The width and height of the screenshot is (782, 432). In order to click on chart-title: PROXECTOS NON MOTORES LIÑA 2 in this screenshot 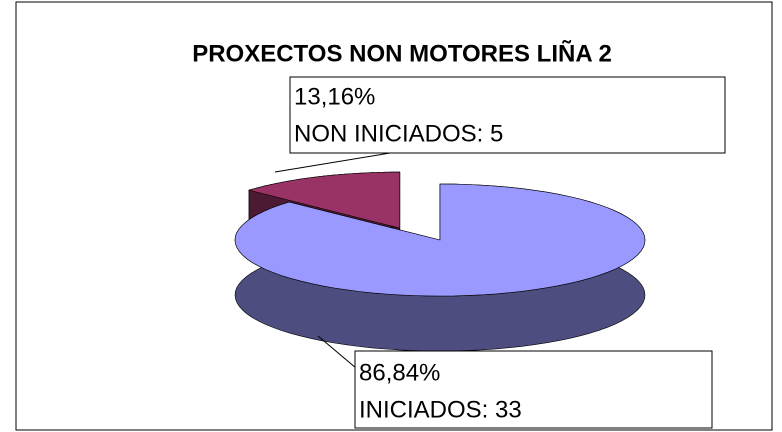, I will do `click(402, 53)`.